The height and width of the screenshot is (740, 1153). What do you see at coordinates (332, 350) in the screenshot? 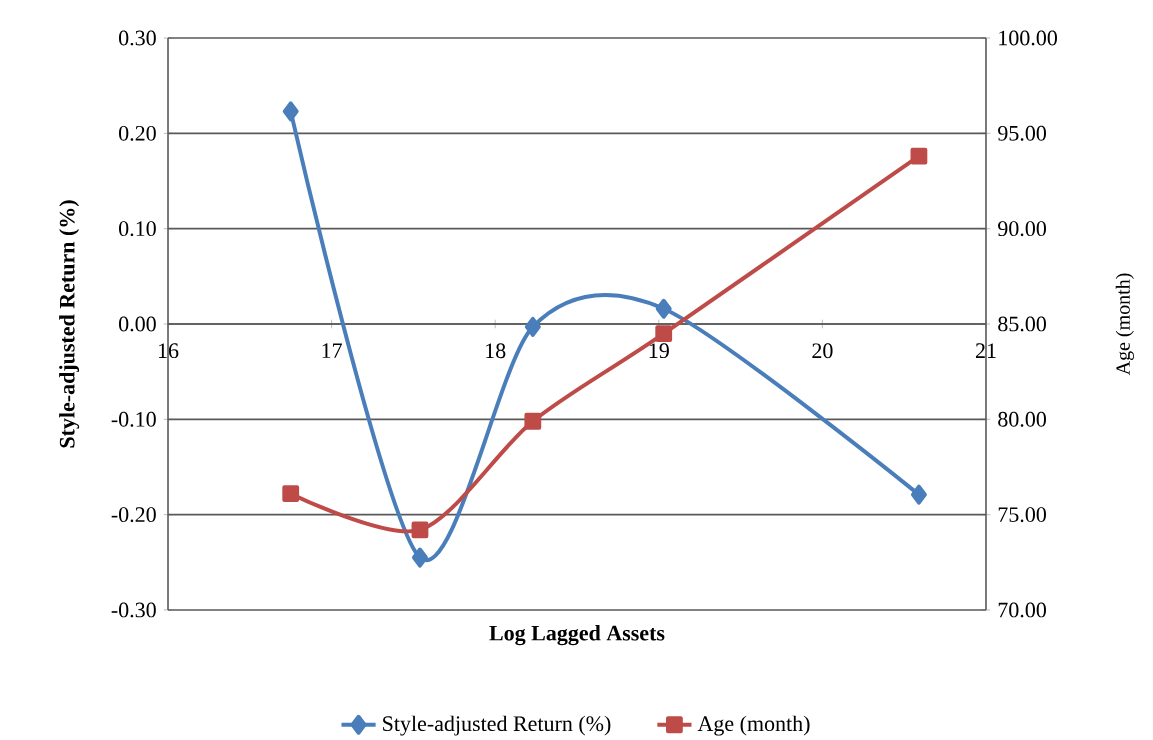
I see `x-tick-label: 17` at bounding box center [332, 350].